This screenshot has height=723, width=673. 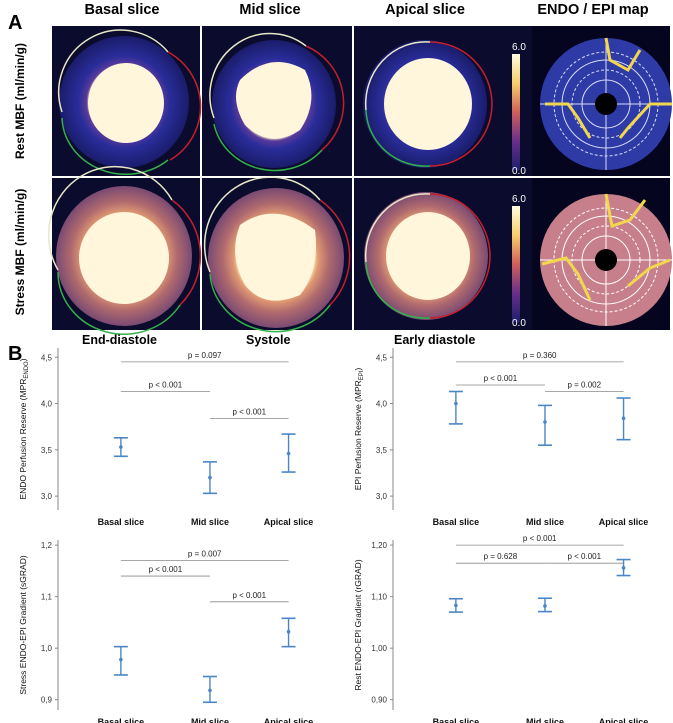 What do you see at coordinates (362, 375) in the screenshot?
I see `y-axis-label-subscript: EPI` at bounding box center [362, 375].